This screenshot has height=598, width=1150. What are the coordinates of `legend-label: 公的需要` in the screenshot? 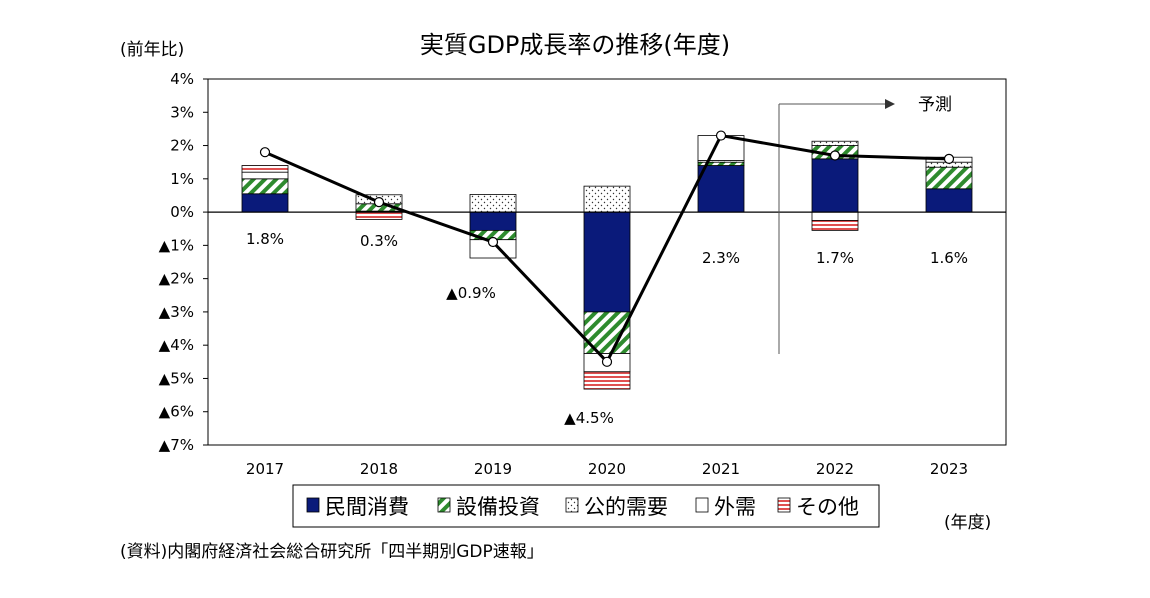 It's located at (626, 507).